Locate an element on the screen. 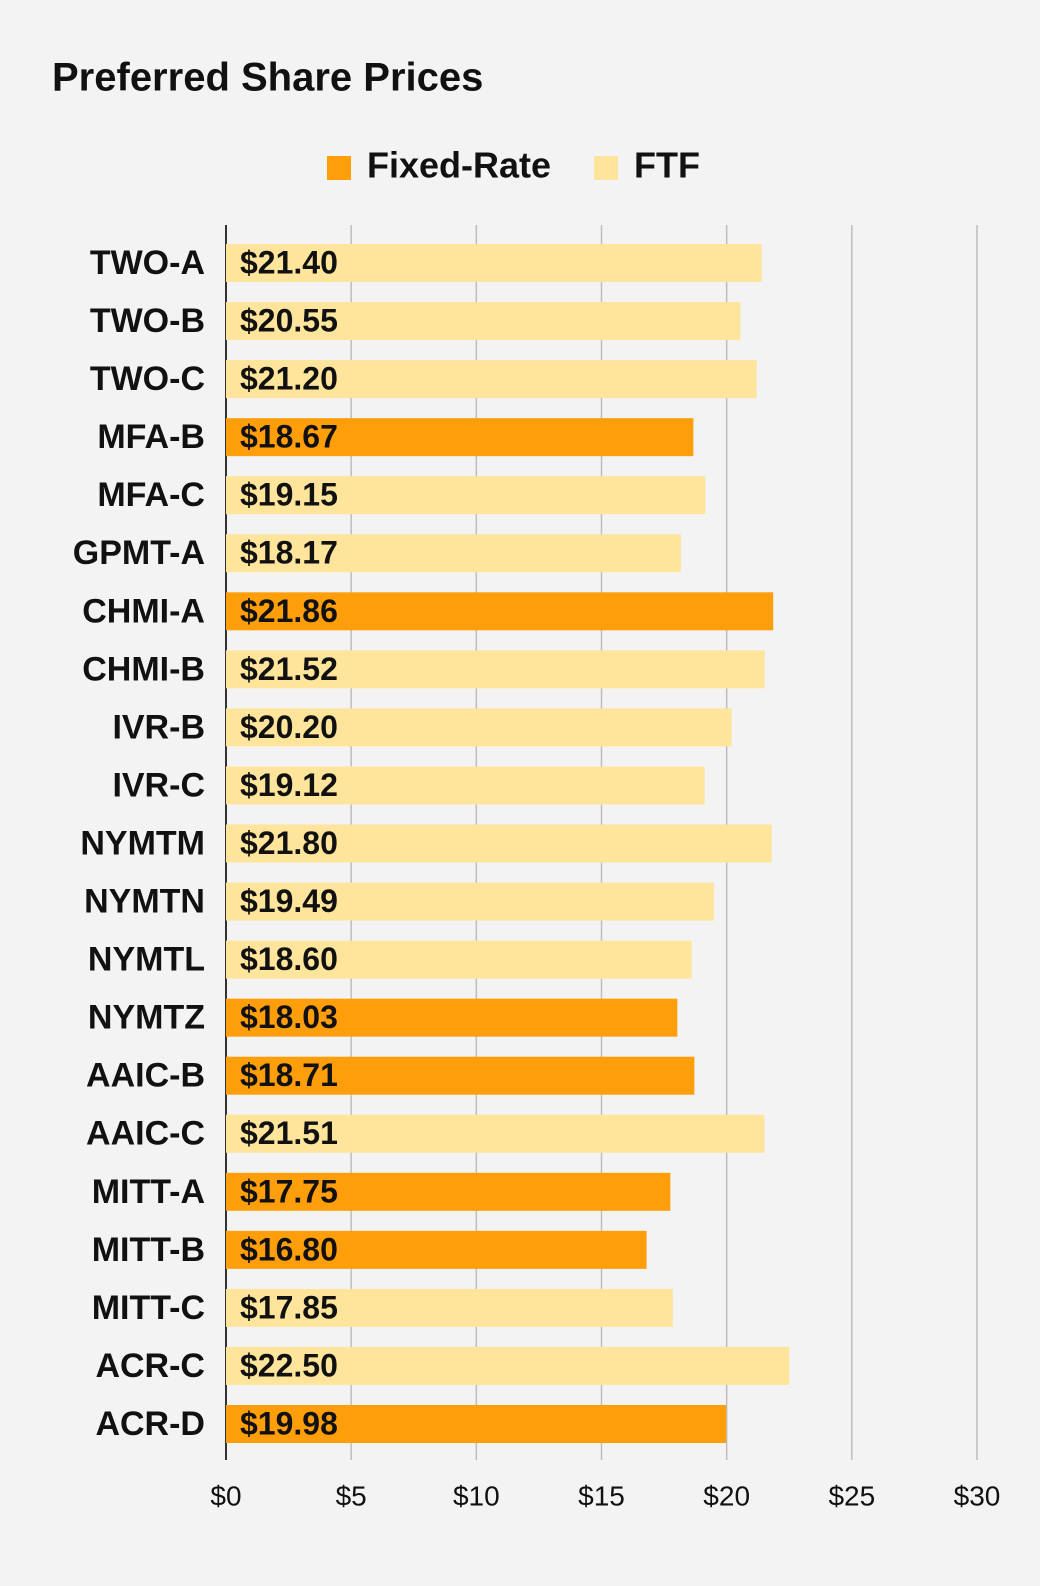 This screenshot has width=1040, height=1586. data-label: $18.17 is located at coordinates (289, 553).